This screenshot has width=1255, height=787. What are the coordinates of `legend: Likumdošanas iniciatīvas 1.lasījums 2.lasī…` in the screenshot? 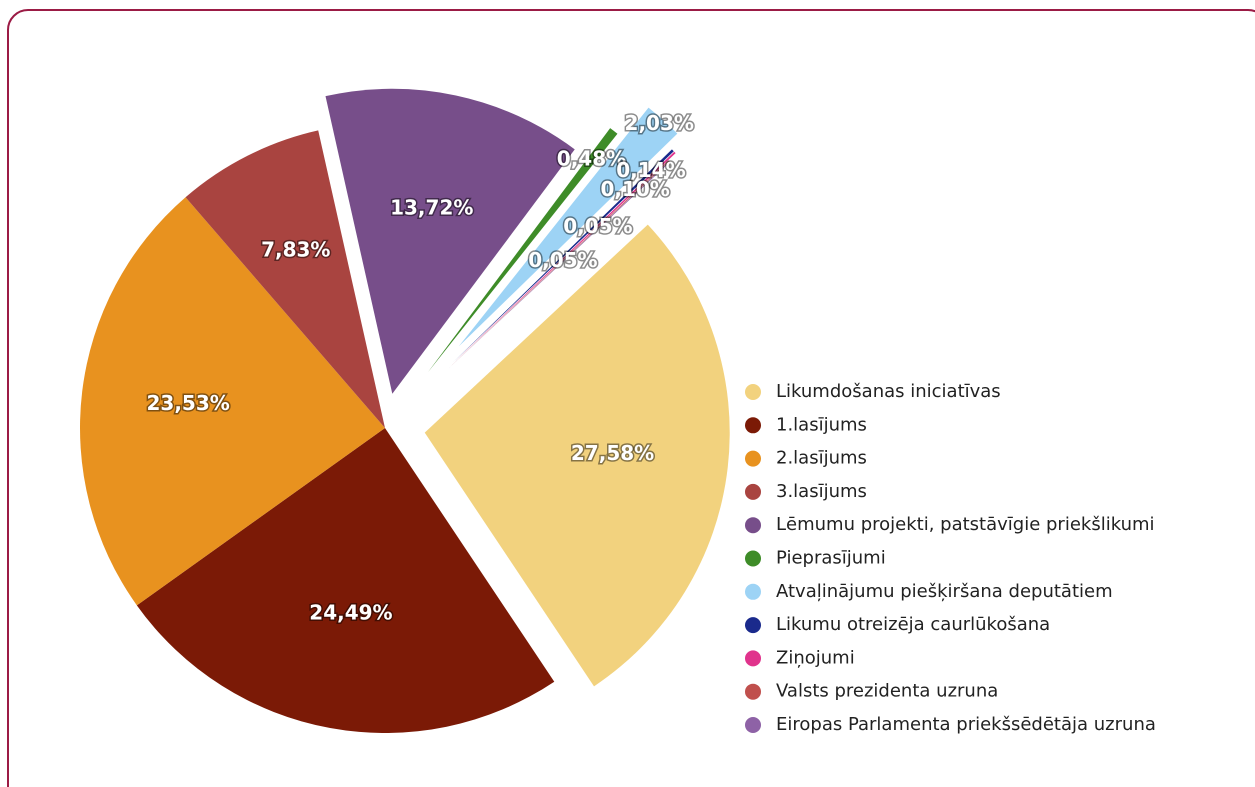 It's located at (950, 558).